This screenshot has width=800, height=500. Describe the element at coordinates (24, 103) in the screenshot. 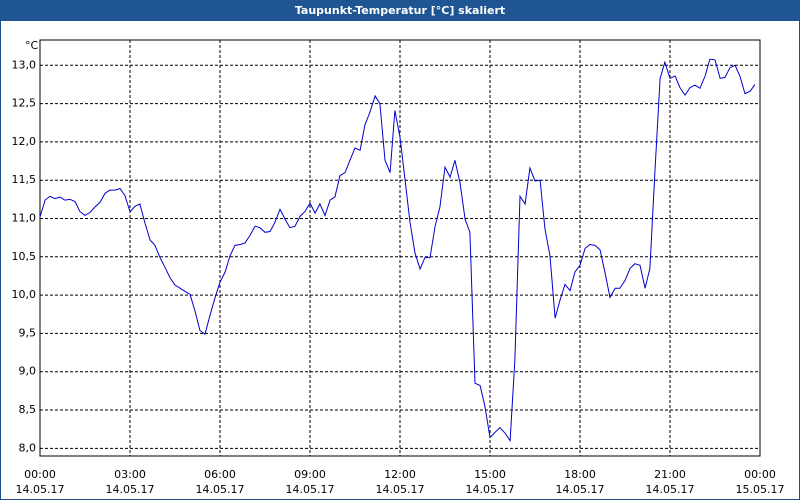

I see `y-tick-label: 12,5` at that location.